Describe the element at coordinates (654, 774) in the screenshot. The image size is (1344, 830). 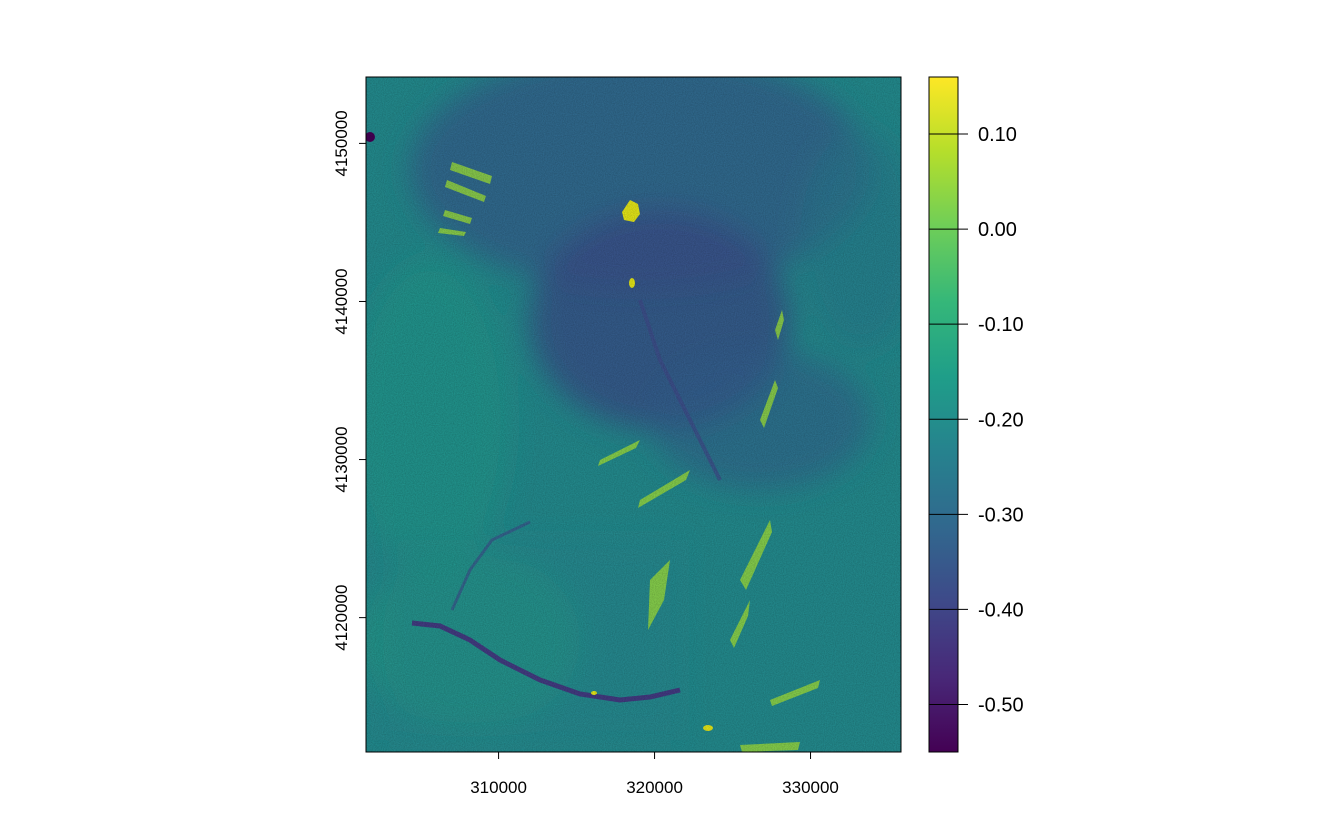
I see `x-axis: 310000 320000 330000` at that location.